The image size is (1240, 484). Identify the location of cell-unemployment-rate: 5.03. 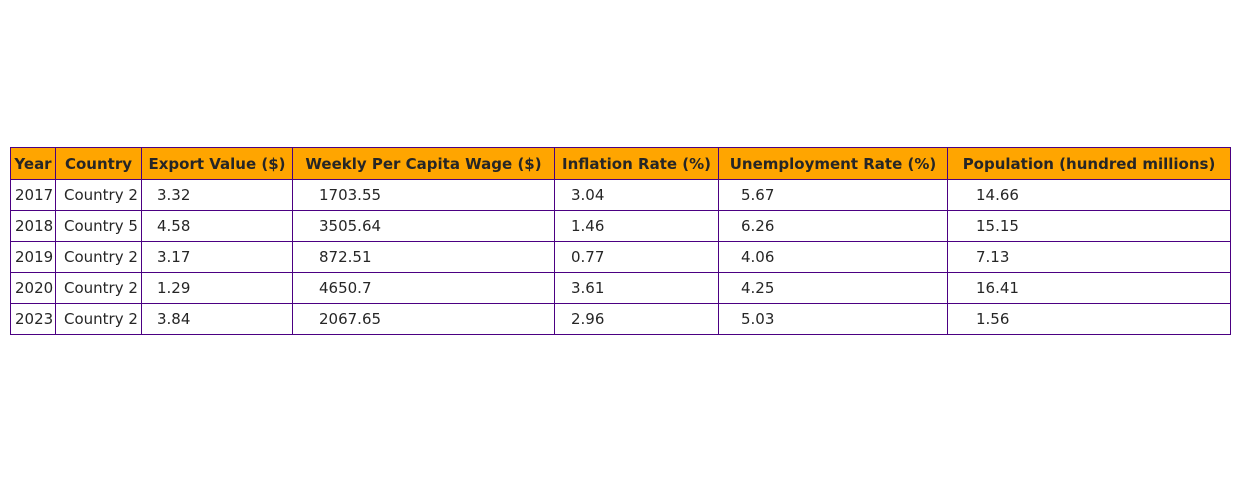
(833, 319).